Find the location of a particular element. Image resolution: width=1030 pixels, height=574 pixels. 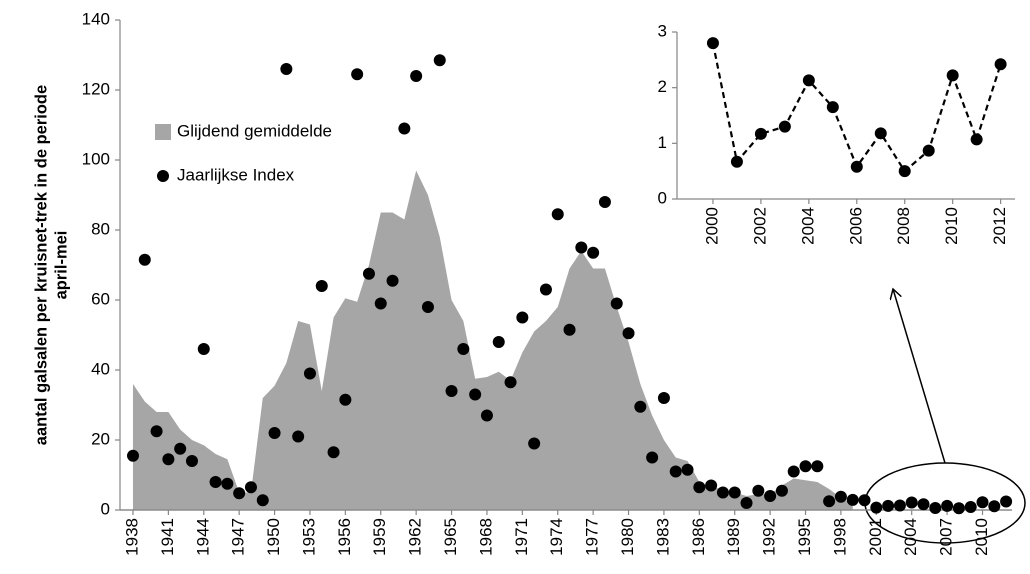

x-tick-label: 2008 is located at coordinates (903, 226).